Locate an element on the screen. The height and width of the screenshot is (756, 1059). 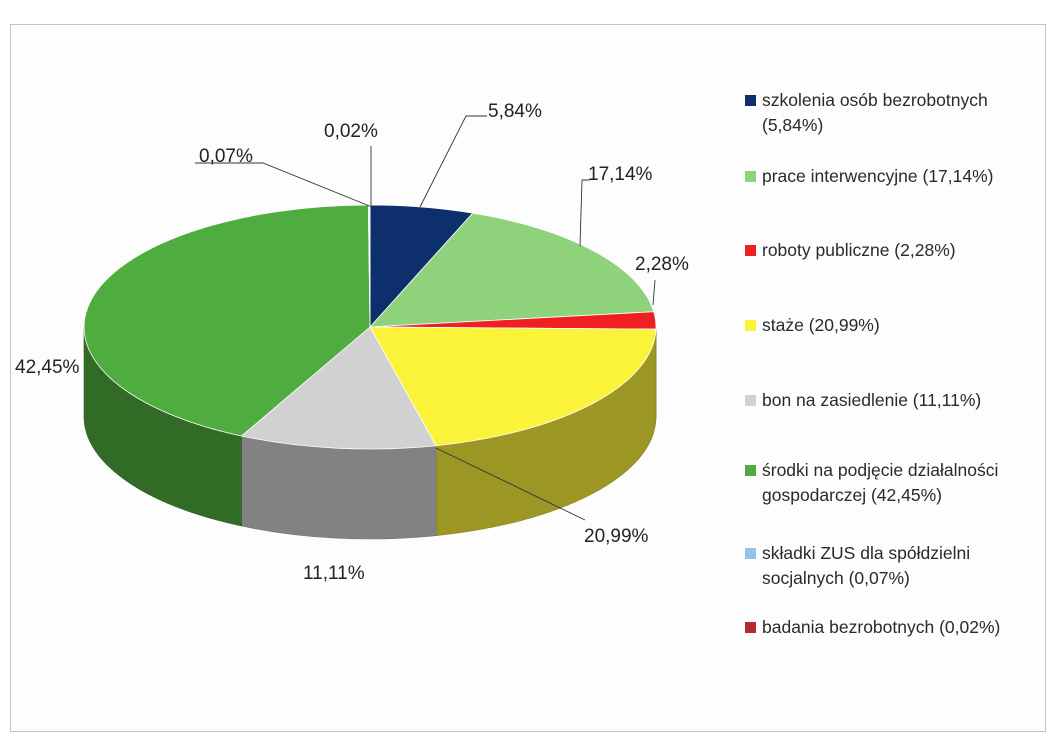
leader-szkolenia is located at coordinates (453, 161).